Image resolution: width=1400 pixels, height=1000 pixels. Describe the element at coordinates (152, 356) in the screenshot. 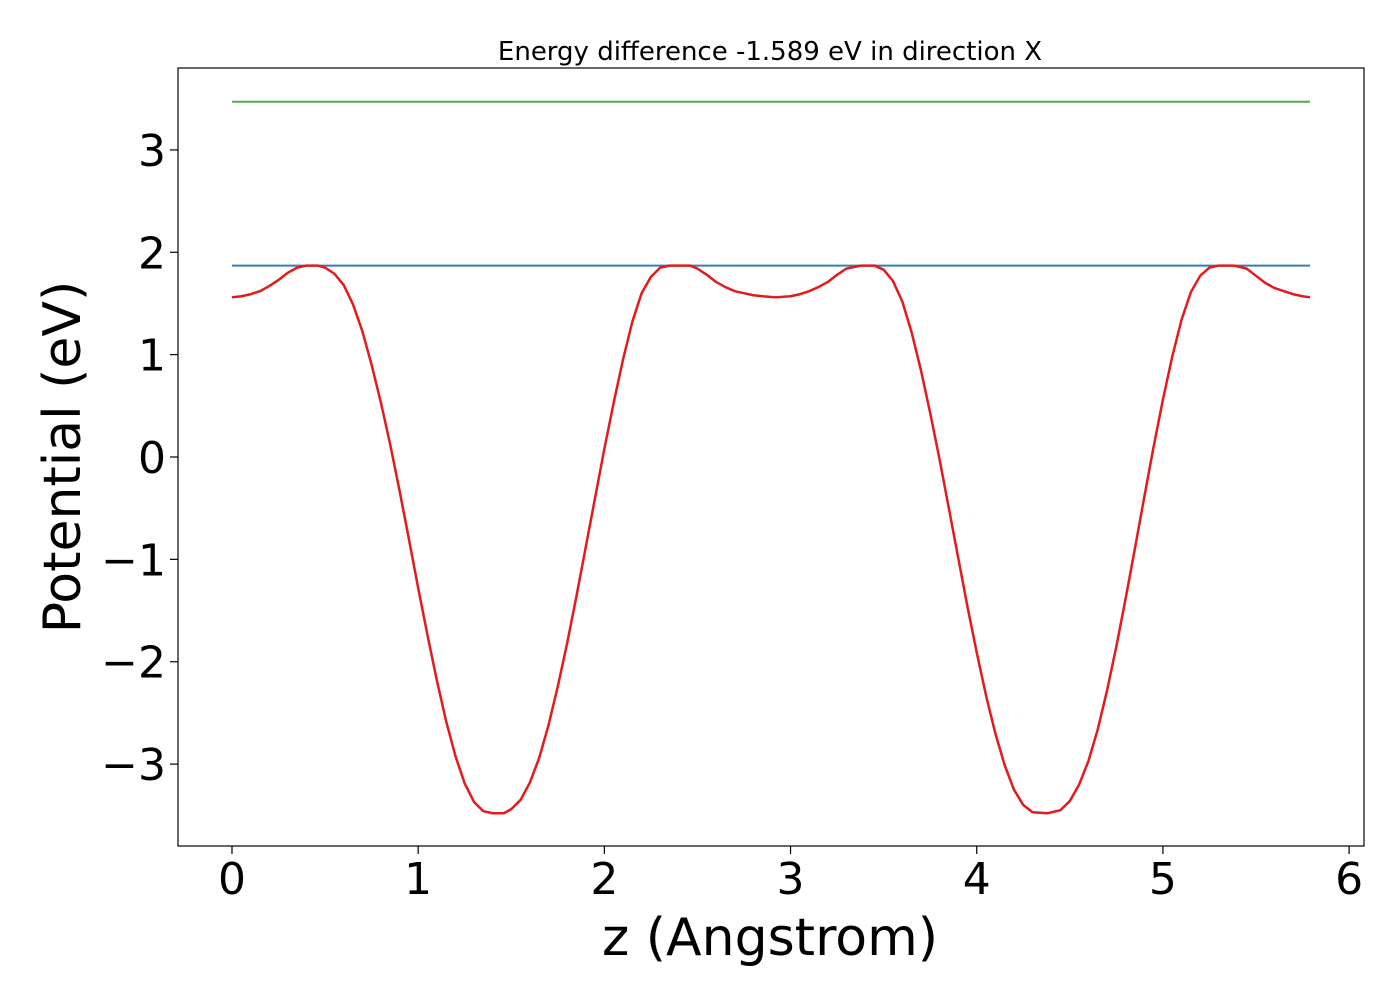

I see `y-tick-label: 1` at that location.